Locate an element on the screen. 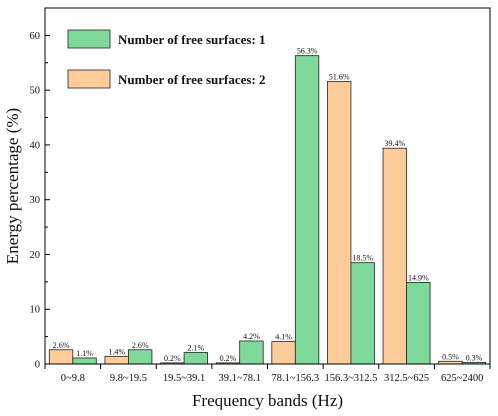  x-tick-label: 78.1~156.3 is located at coordinates (295, 378).